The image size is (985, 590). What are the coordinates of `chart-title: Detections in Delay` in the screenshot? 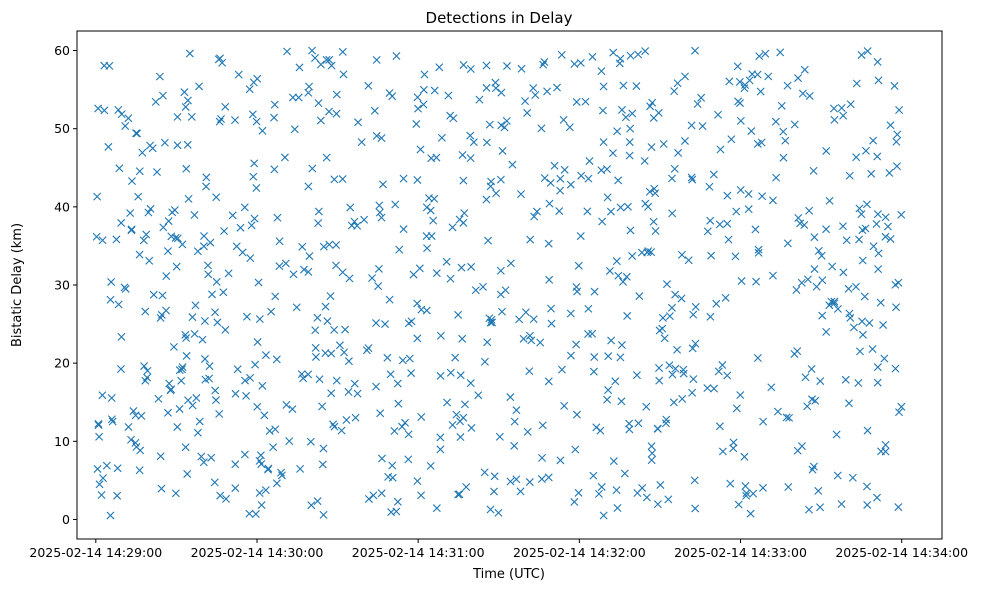 It's located at (499, 18).